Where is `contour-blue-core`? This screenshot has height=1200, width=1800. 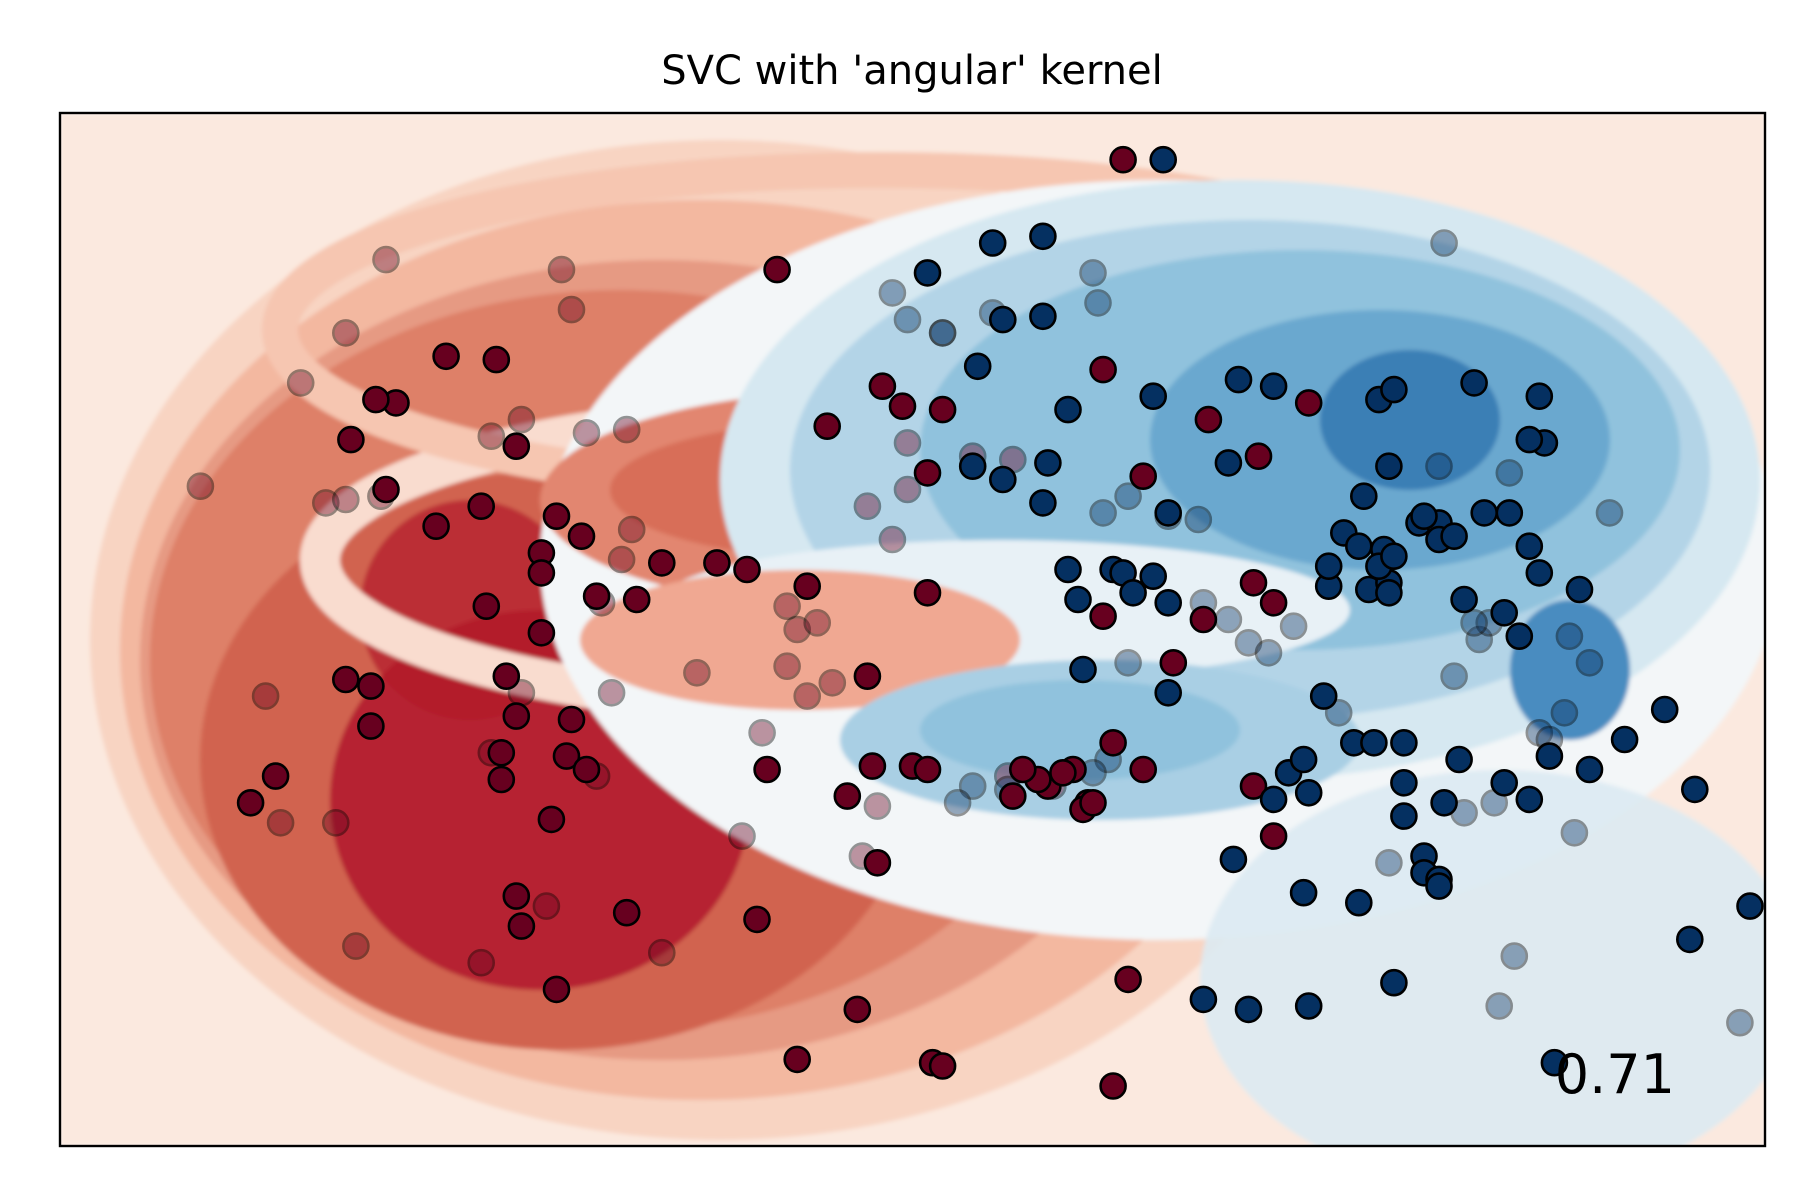
contour-blue-core is located at coordinates (1410, 420).